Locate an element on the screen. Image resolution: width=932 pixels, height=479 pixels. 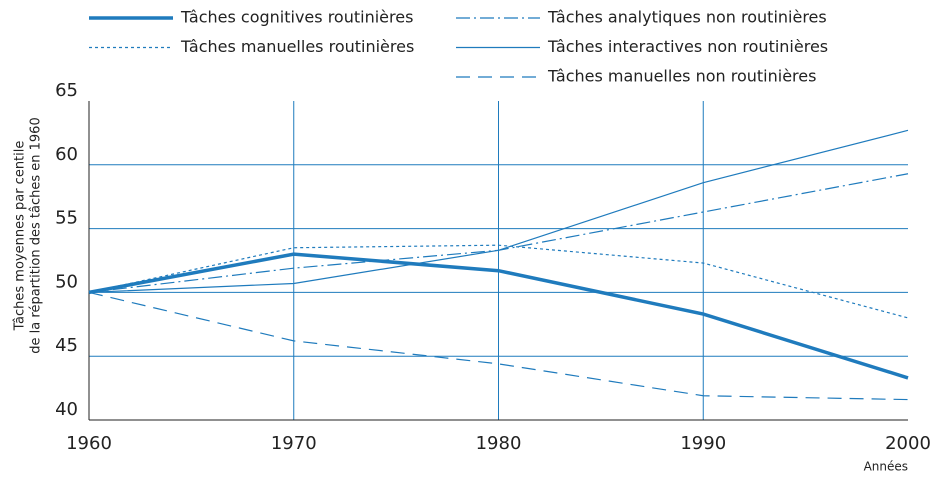
y-tick-label: 60 is located at coordinates (66, 154).